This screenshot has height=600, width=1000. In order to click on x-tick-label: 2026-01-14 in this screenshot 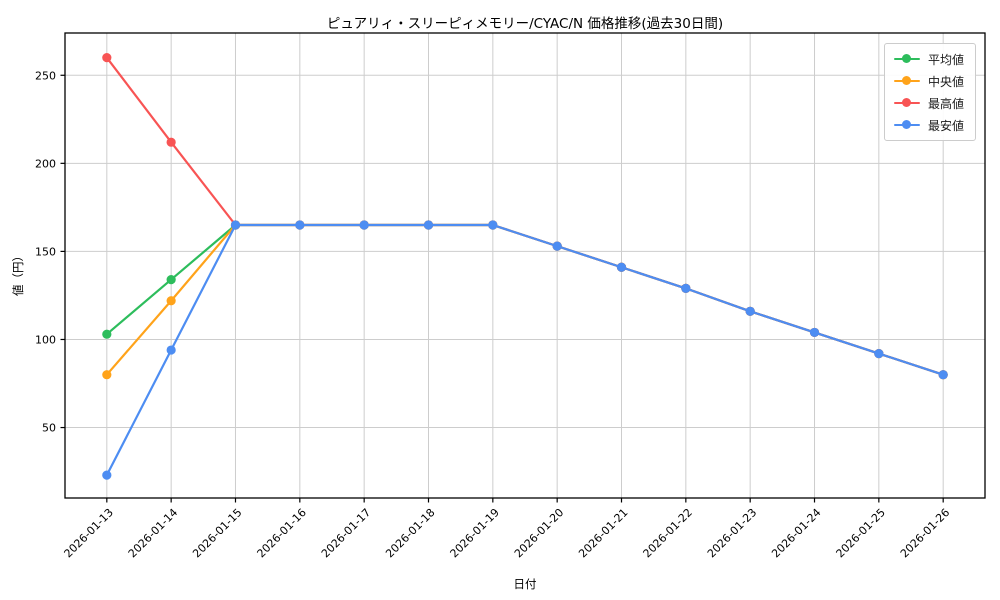, I will do `click(153, 533)`.